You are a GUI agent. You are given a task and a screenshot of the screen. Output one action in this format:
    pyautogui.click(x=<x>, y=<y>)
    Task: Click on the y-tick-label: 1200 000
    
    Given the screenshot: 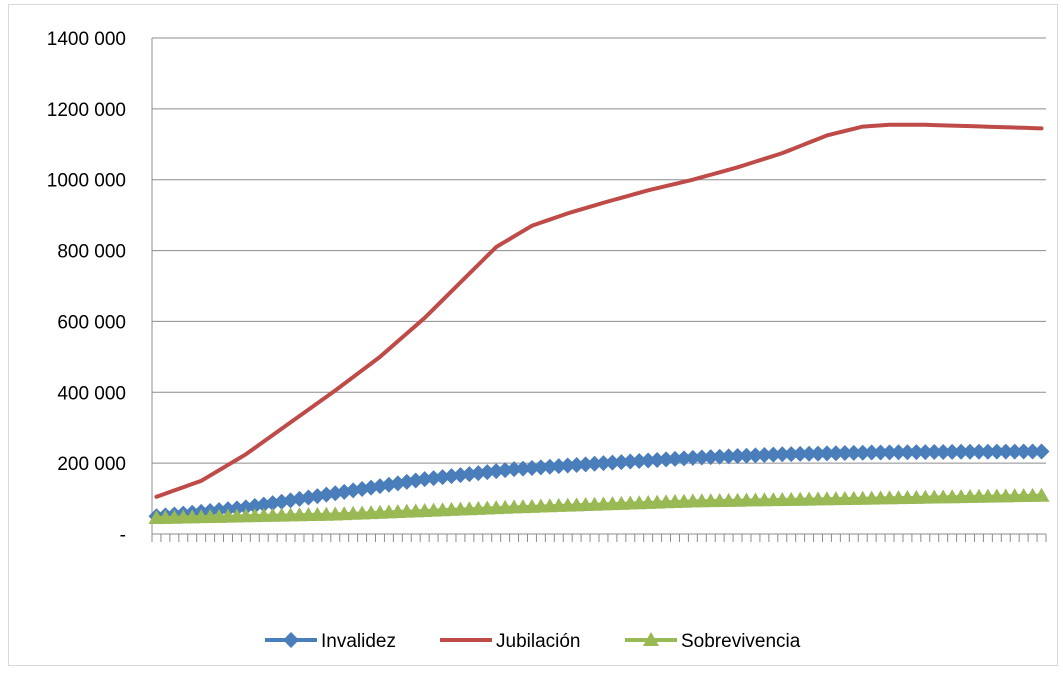 What is the action you would take?
    pyautogui.click(x=86, y=110)
    